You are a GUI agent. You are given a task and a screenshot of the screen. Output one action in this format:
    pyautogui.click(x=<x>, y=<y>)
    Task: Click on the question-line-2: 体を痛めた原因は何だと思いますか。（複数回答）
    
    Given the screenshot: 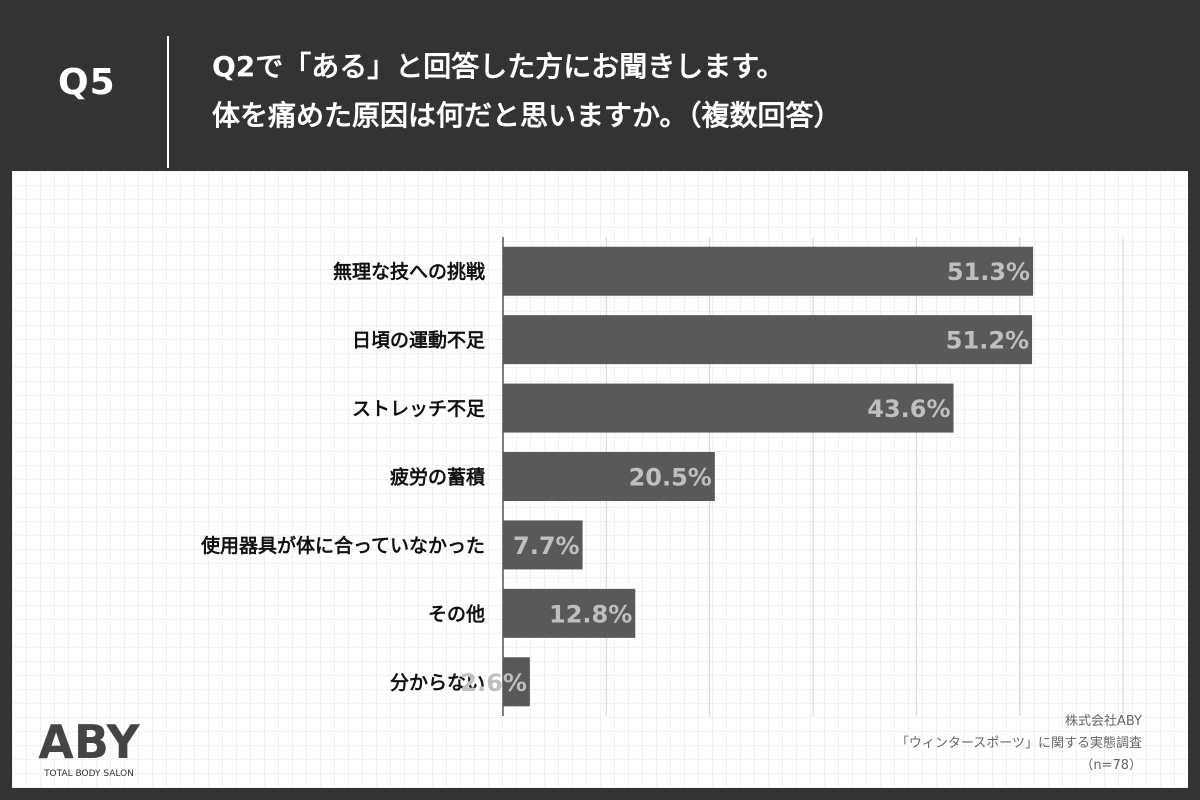 What is the action you would take?
    pyautogui.click(x=527, y=115)
    